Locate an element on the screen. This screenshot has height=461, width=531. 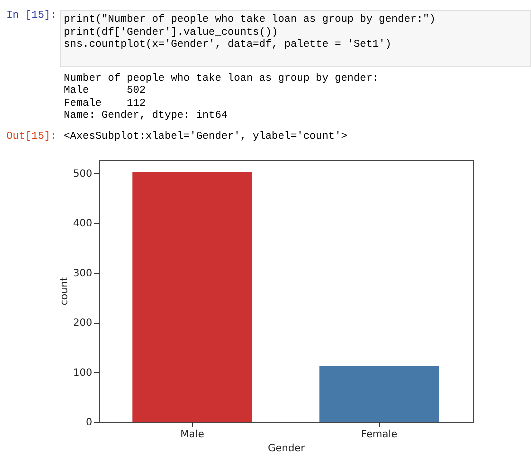
text: <AxesSubplot:xlabel='Gender', ylabel='count'> is located at coordinates (205, 136).